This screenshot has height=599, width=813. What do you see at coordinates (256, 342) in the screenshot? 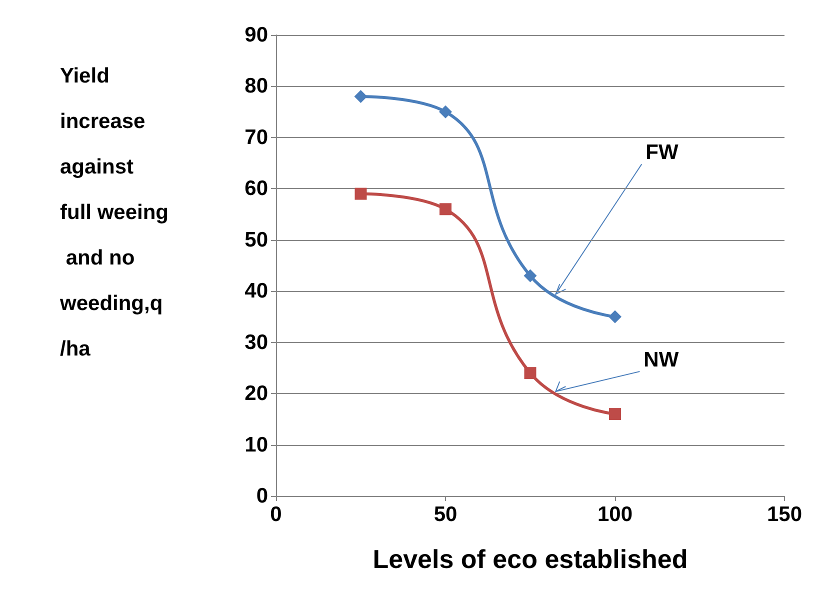
I see `y-tick-label: 30` at bounding box center [256, 342].